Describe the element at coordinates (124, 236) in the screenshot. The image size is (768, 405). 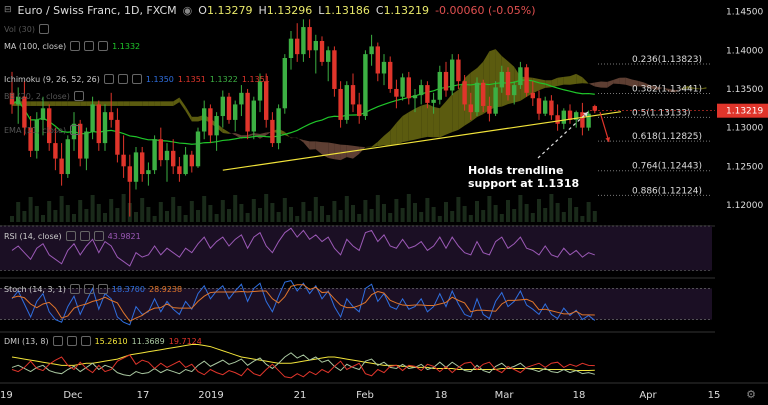
I see `rsi-value: 43.9821` at that location.